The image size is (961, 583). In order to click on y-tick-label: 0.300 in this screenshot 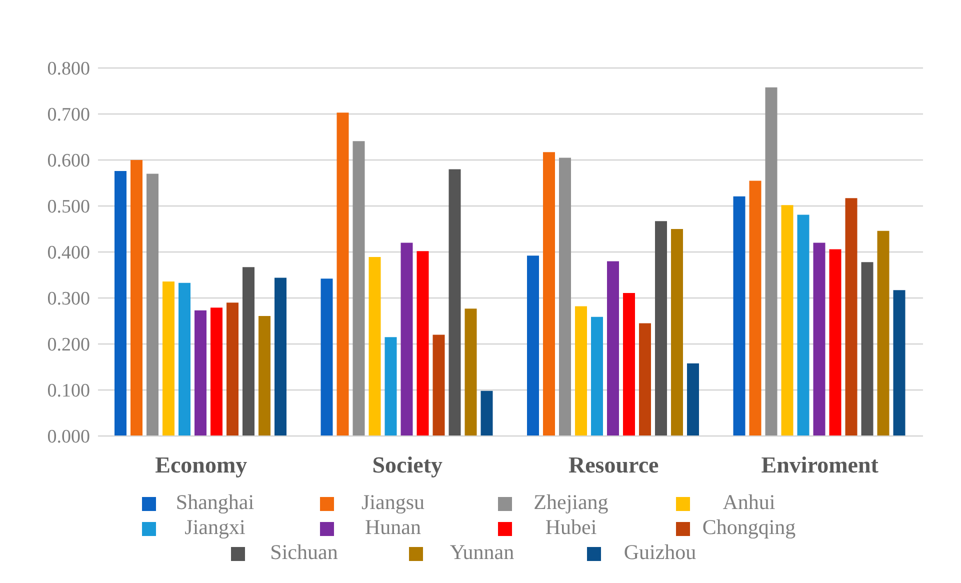, I will do `click(68, 299)`.